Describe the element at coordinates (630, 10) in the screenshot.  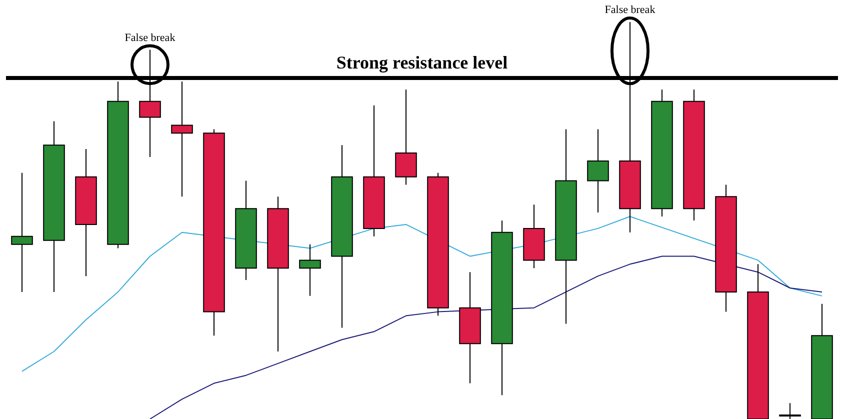
I see `text: False break` at that location.